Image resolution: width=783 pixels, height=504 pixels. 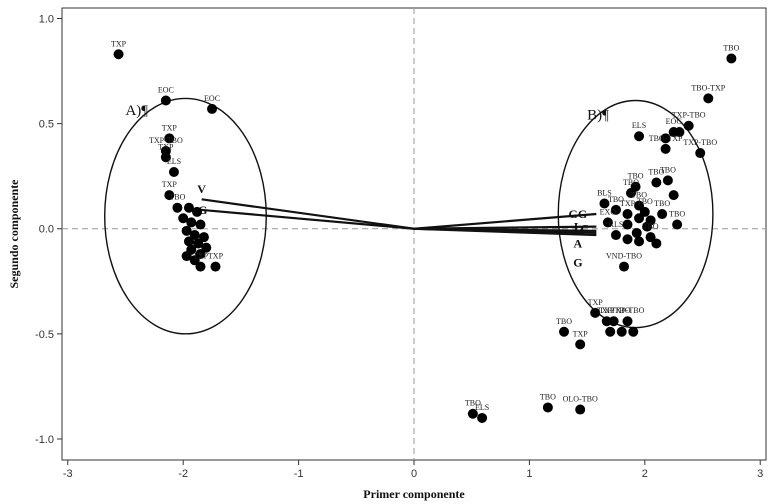 What do you see at coordinates (645, 474) in the screenshot?
I see `x-tick-label: 2` at bounding box center [645, 474].